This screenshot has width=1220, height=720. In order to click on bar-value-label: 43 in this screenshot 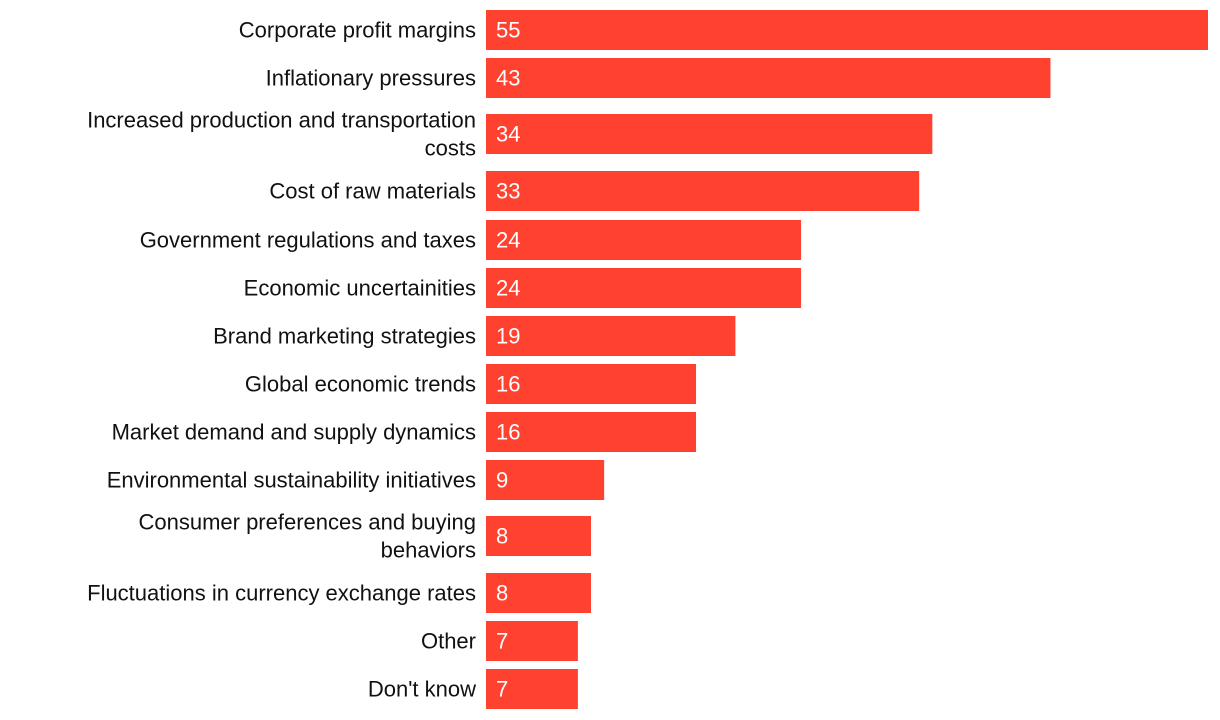, I will do `click(508, 78)`.